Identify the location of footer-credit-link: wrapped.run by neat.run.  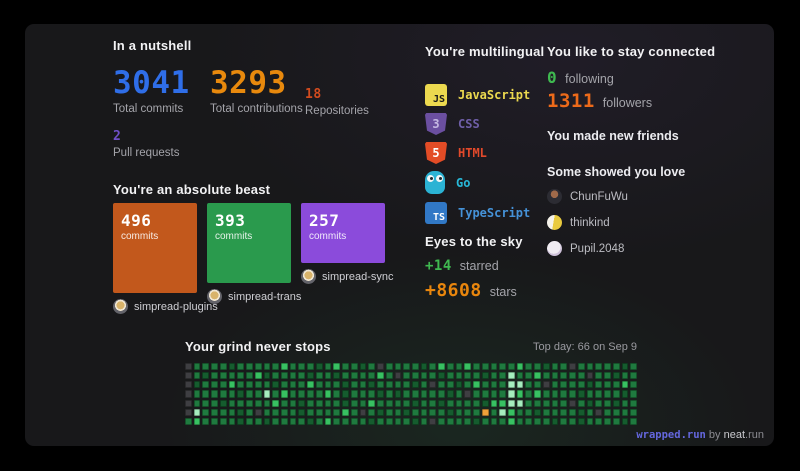
(700, 435).